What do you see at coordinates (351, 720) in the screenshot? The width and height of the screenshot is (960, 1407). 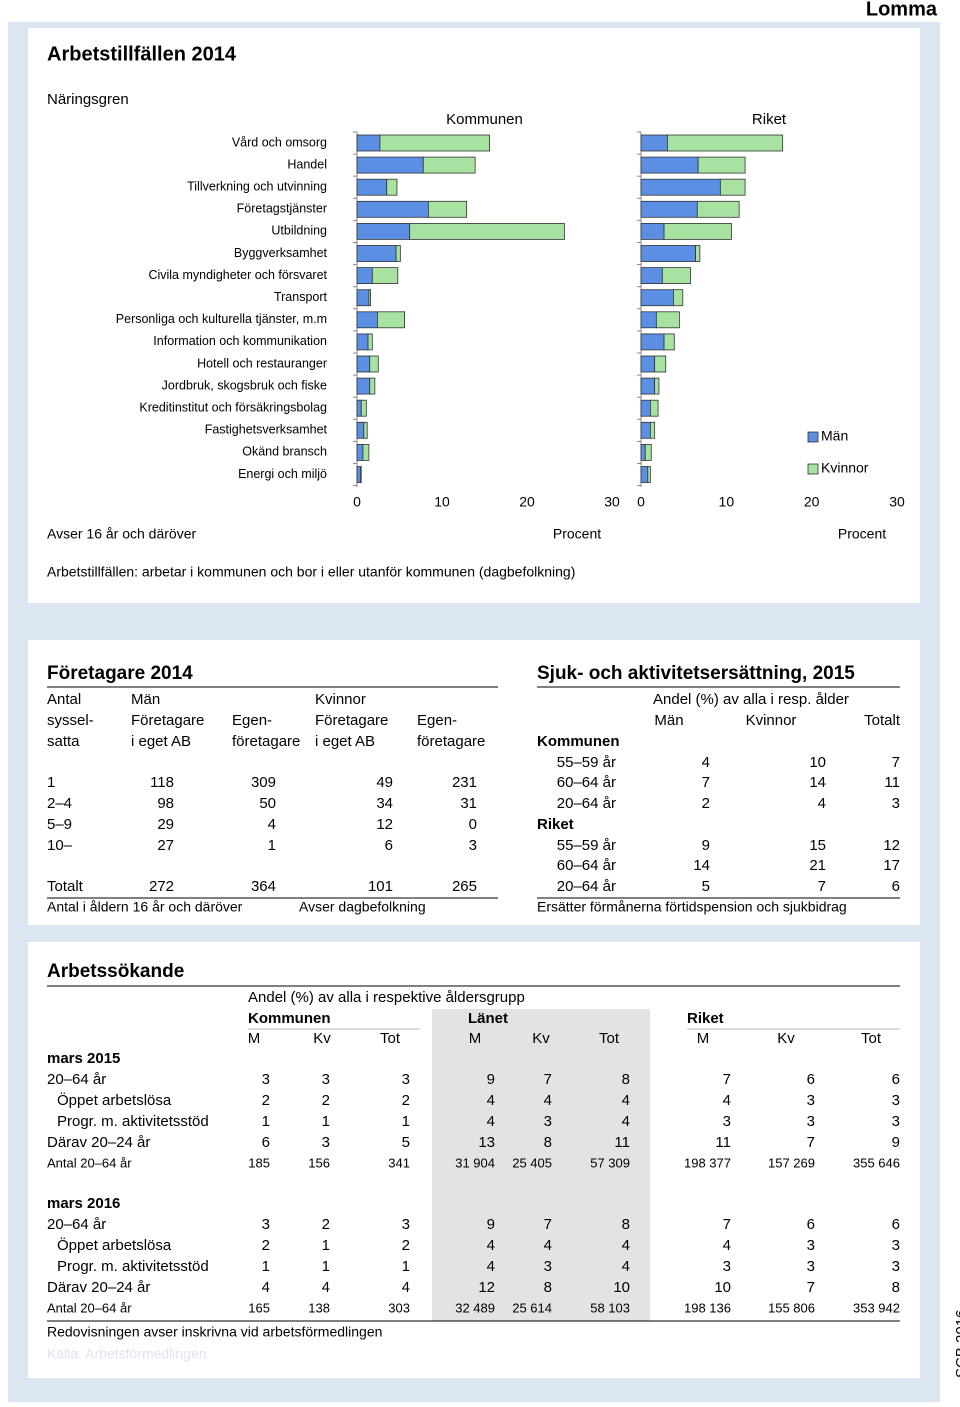 I see `column-header: Företagare` at bounding box center [351, 720].